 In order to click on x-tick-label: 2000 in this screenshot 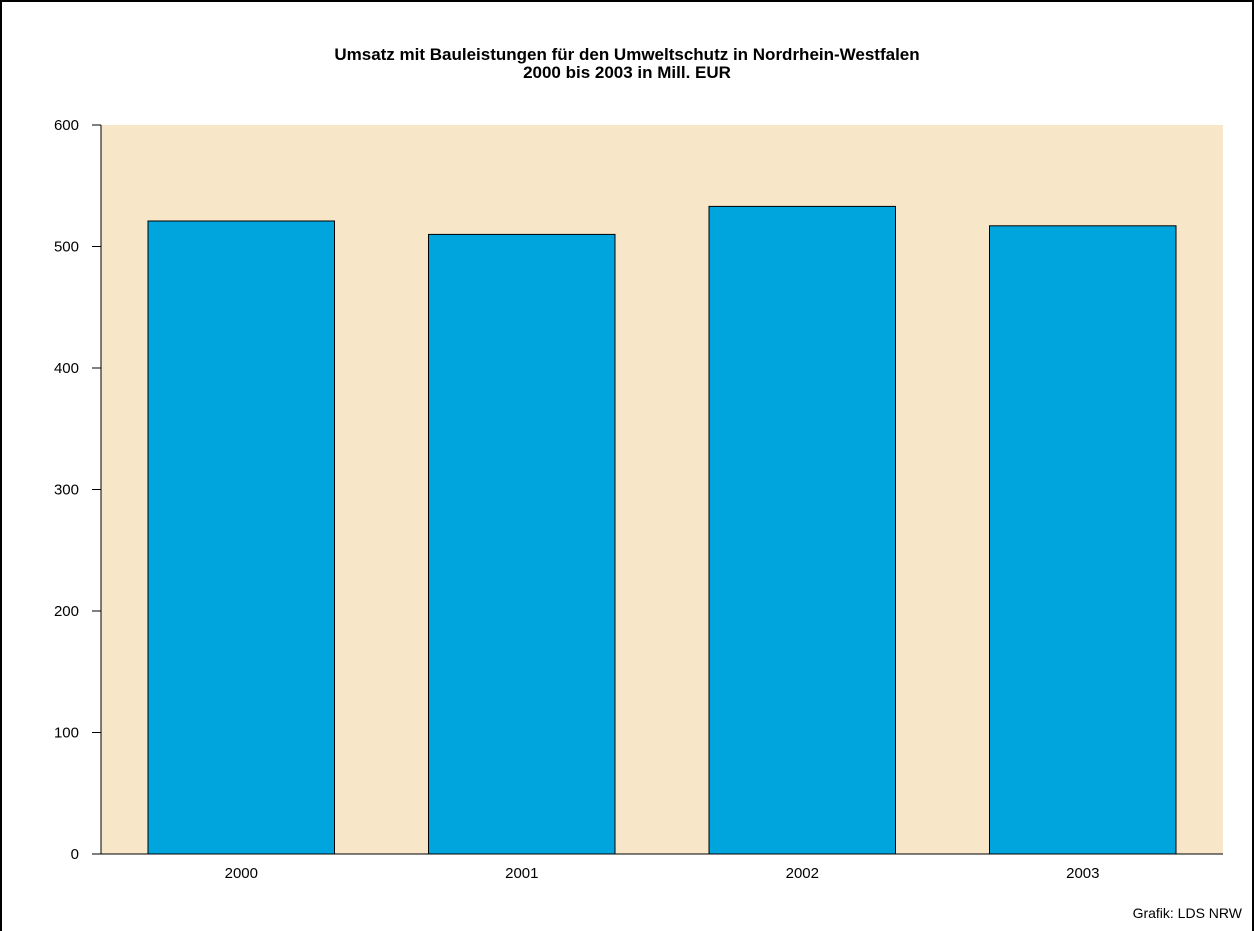, I will do `click(241, 873)`.